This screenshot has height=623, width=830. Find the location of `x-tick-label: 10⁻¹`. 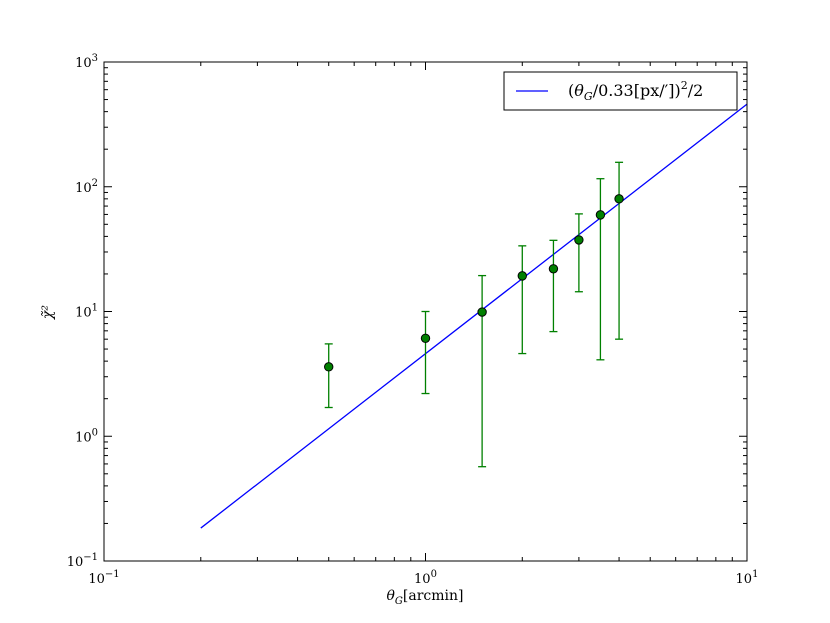

x-tick-label: 10⁻¹ is located at coordinates (103, 578).